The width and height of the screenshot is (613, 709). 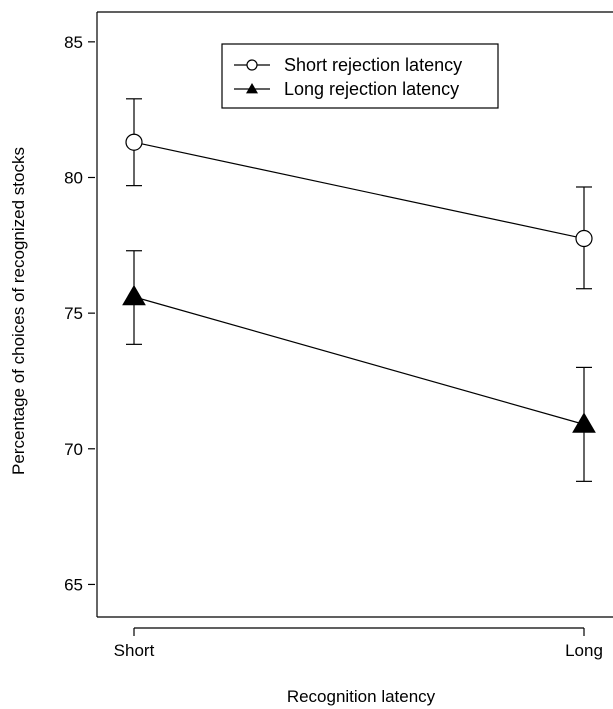 I want to click on y-tick-label: 70, so click(x=73, y=449).